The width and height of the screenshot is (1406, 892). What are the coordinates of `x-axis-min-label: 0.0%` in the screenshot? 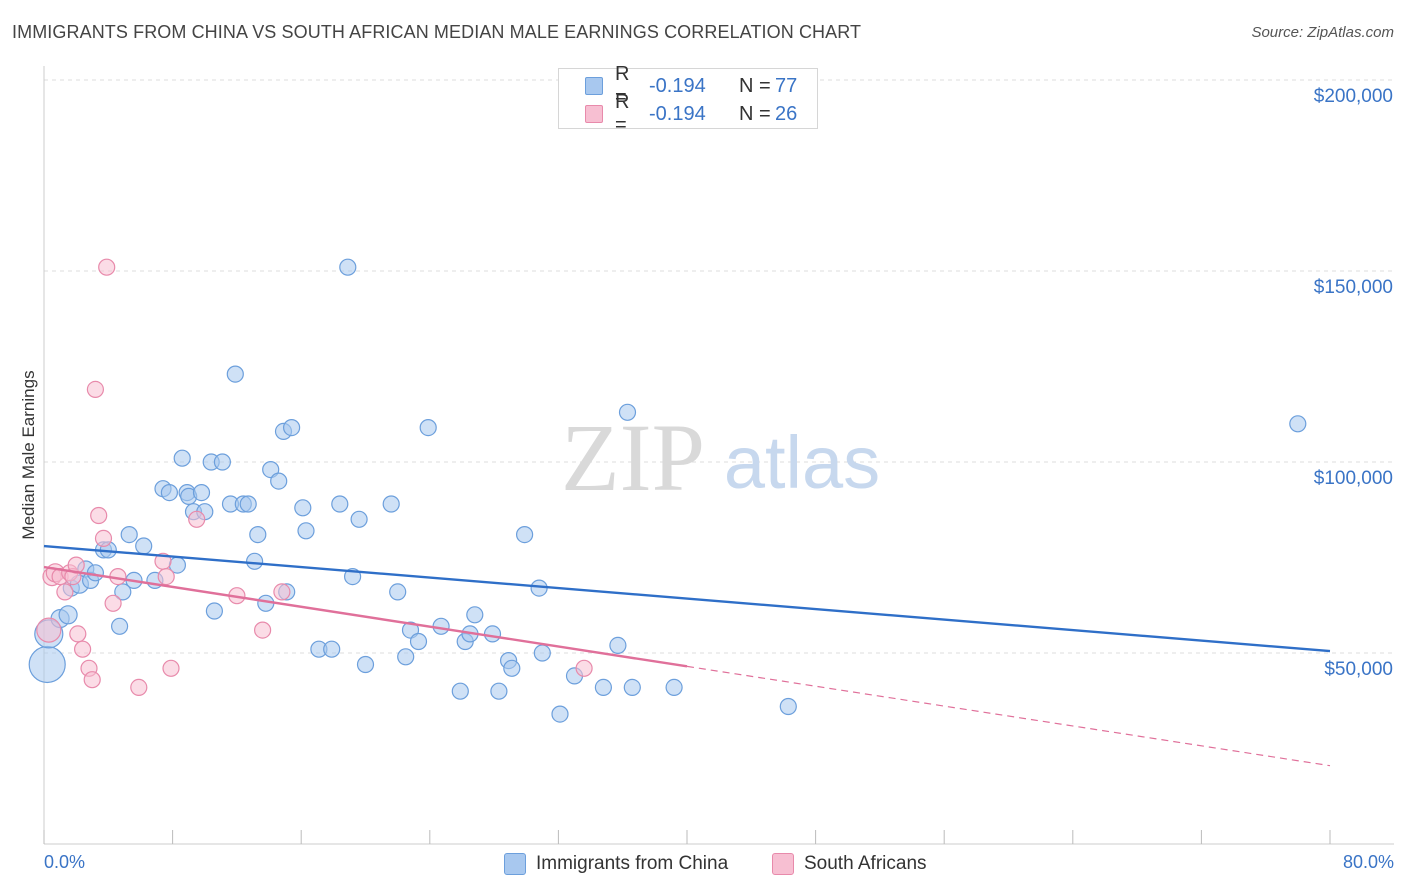 It's located at (65, 862).